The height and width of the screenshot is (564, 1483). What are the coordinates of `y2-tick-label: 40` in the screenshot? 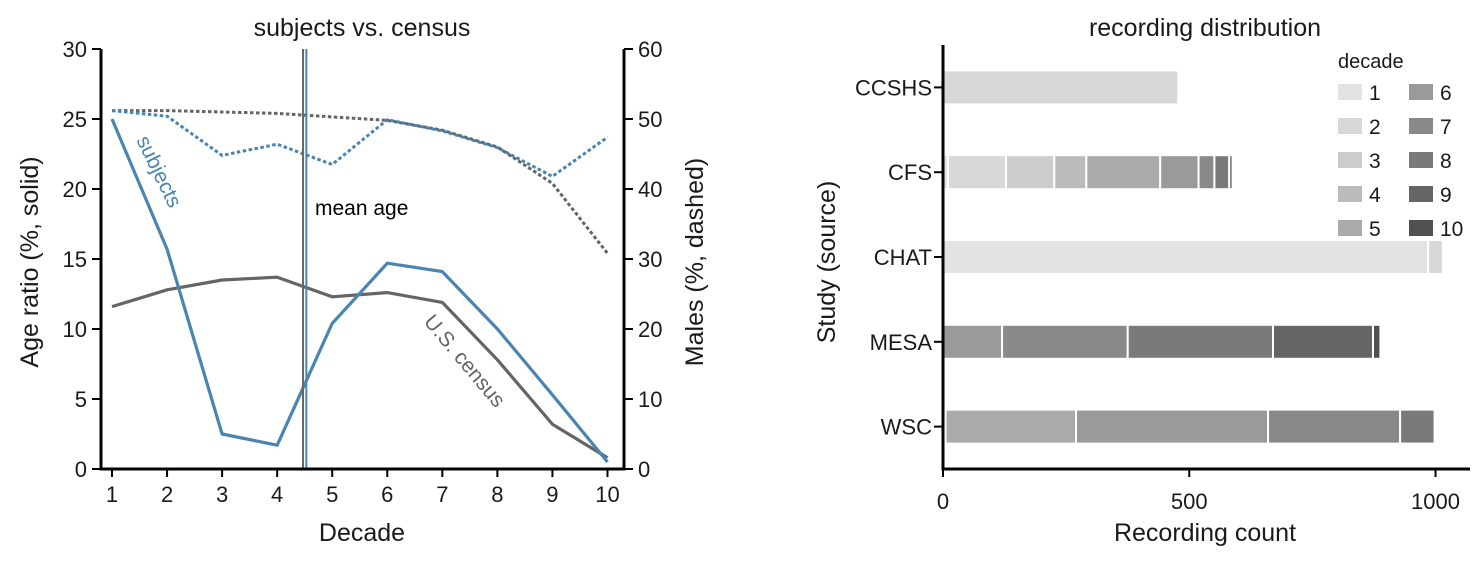 It's located at (650, 189).